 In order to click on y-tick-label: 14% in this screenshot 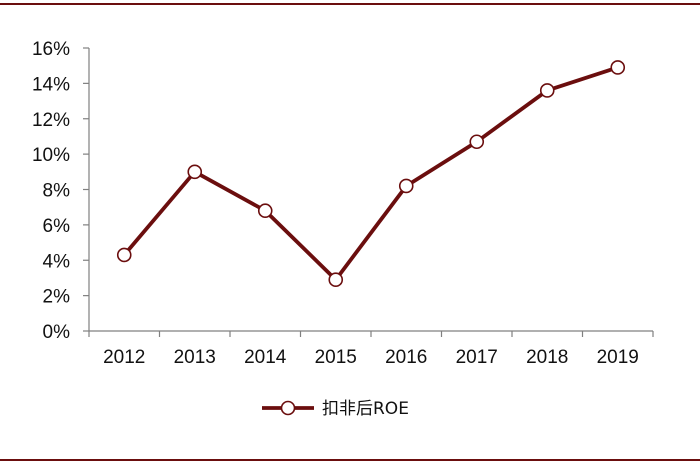, I will do `click(51, 84)`.